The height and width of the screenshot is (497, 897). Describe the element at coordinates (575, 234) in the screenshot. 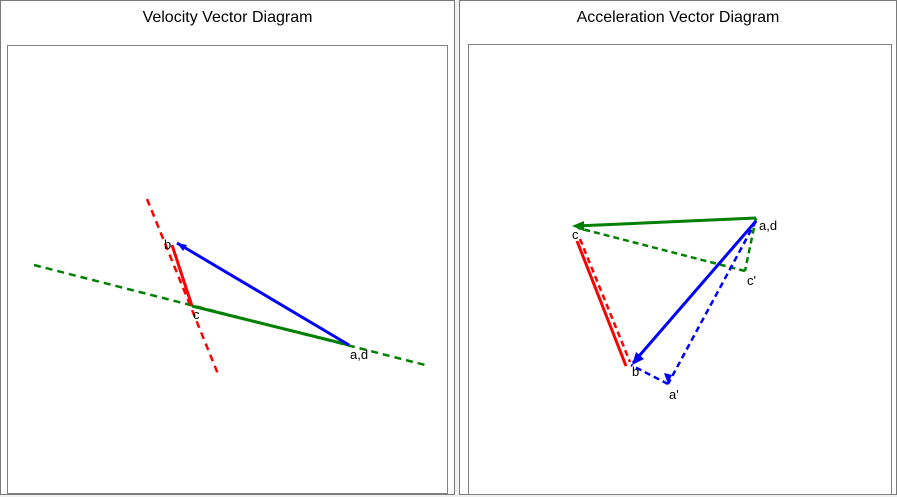

I see `acceleration-label-c: c` at that location.